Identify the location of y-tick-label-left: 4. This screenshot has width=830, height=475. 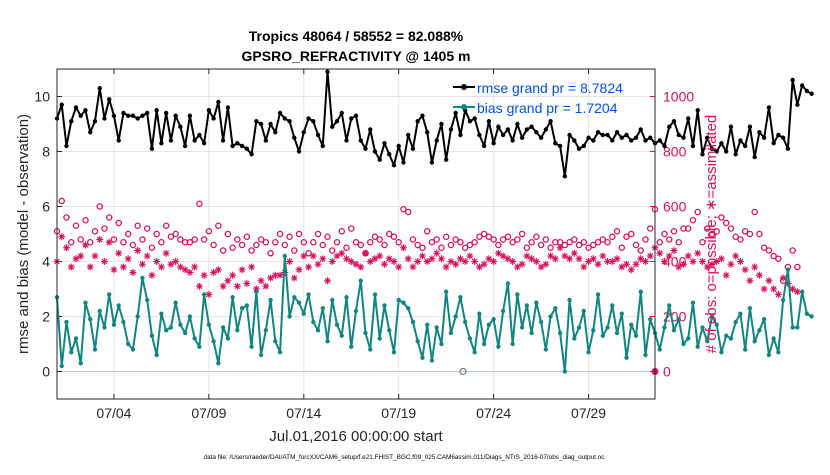
(46, 262).